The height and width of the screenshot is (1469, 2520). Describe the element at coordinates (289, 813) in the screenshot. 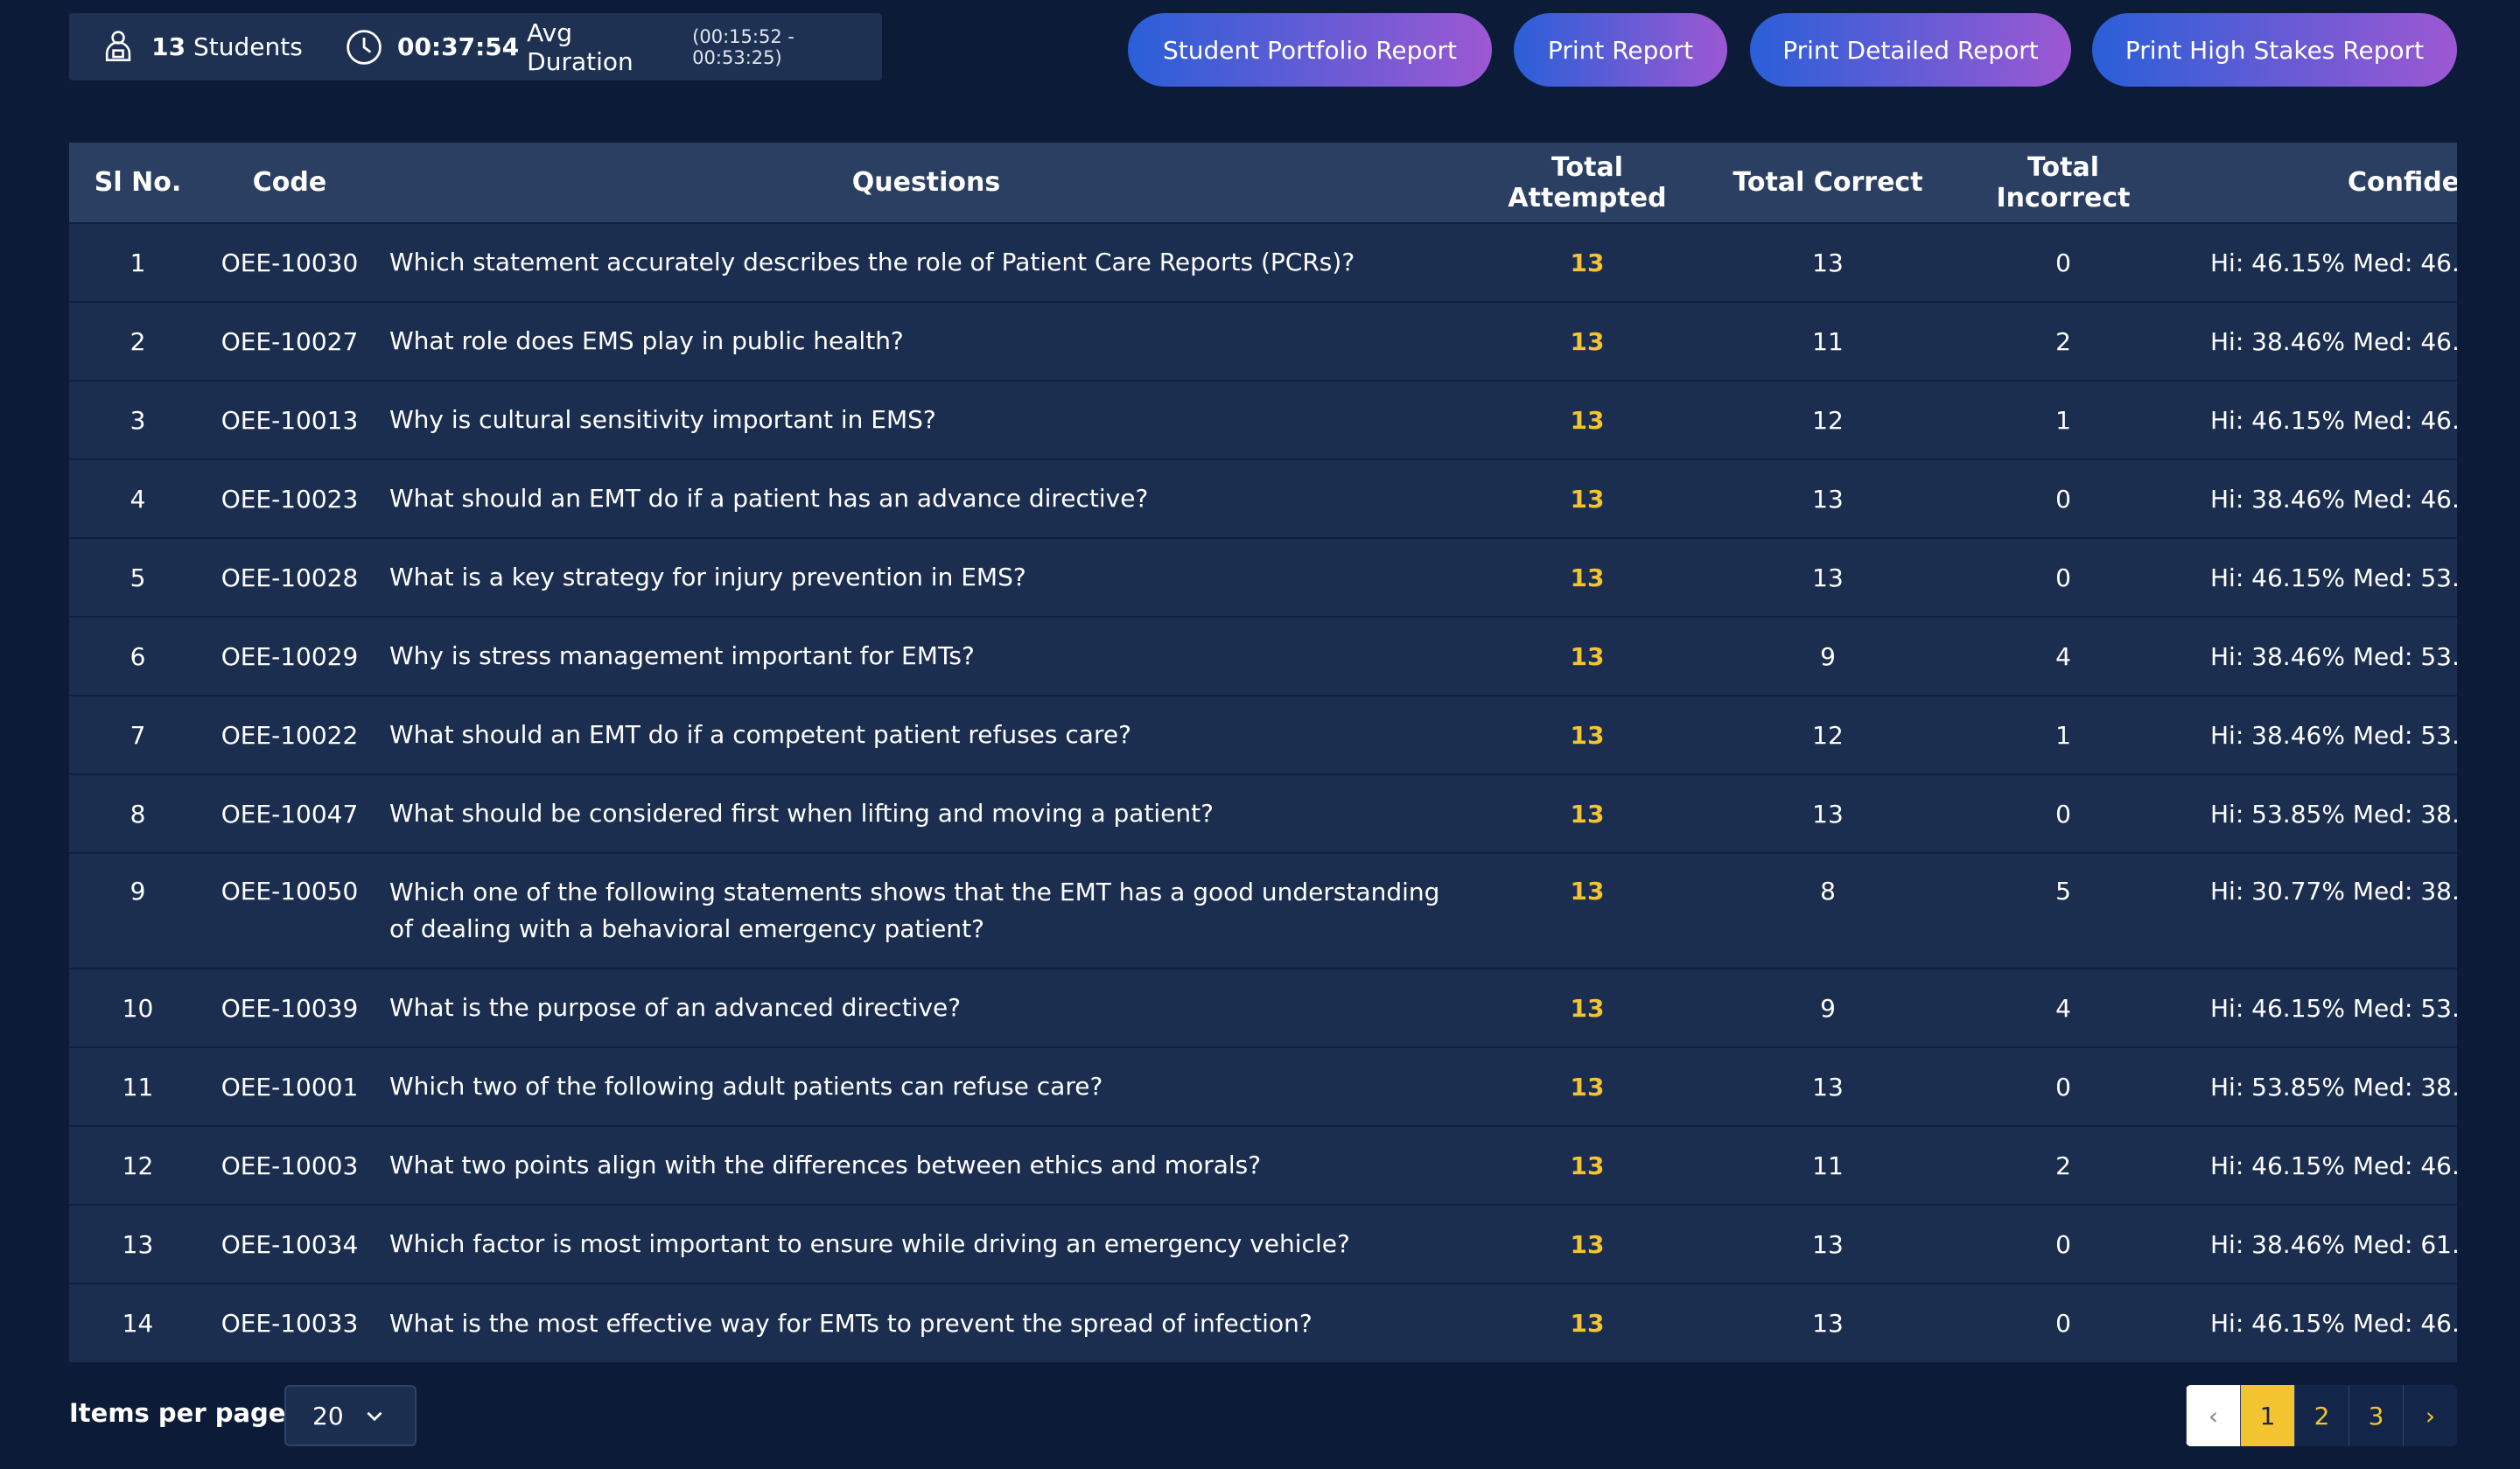

I see `table-cell: OEE-10047` at that location.